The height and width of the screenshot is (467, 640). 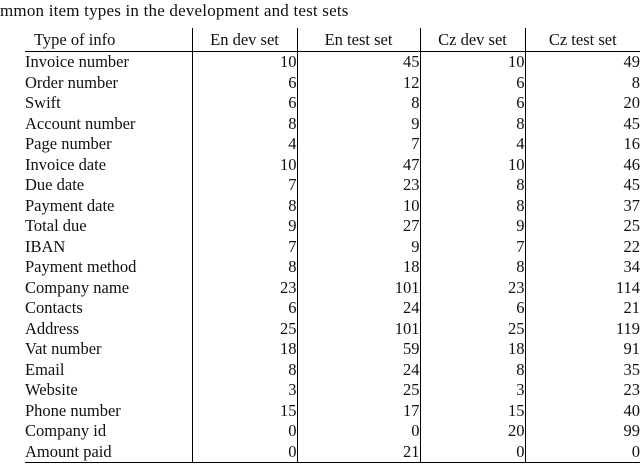 I want to click on column-header: Cz test set, so click(x=582, y=40).